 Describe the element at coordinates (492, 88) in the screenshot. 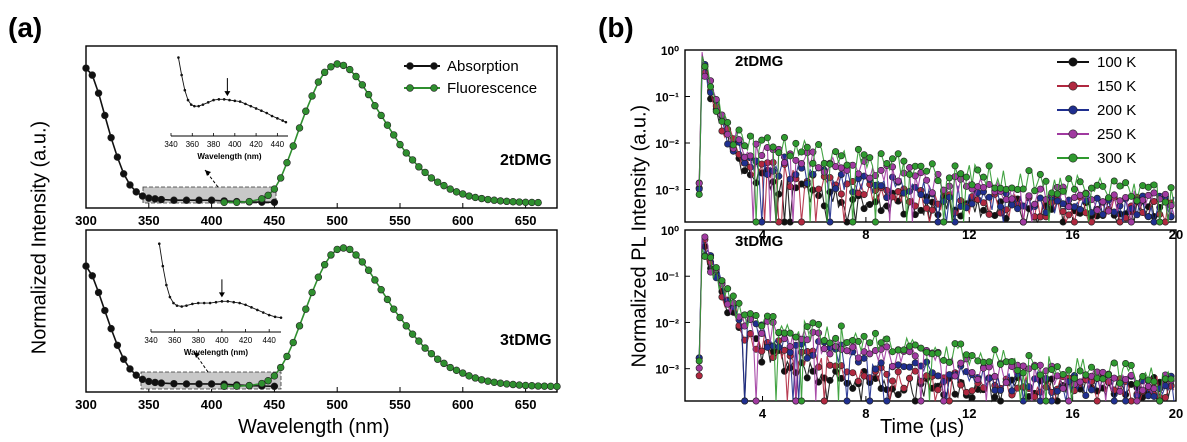

I see `a-legend-label: Fluorescence` at that location.